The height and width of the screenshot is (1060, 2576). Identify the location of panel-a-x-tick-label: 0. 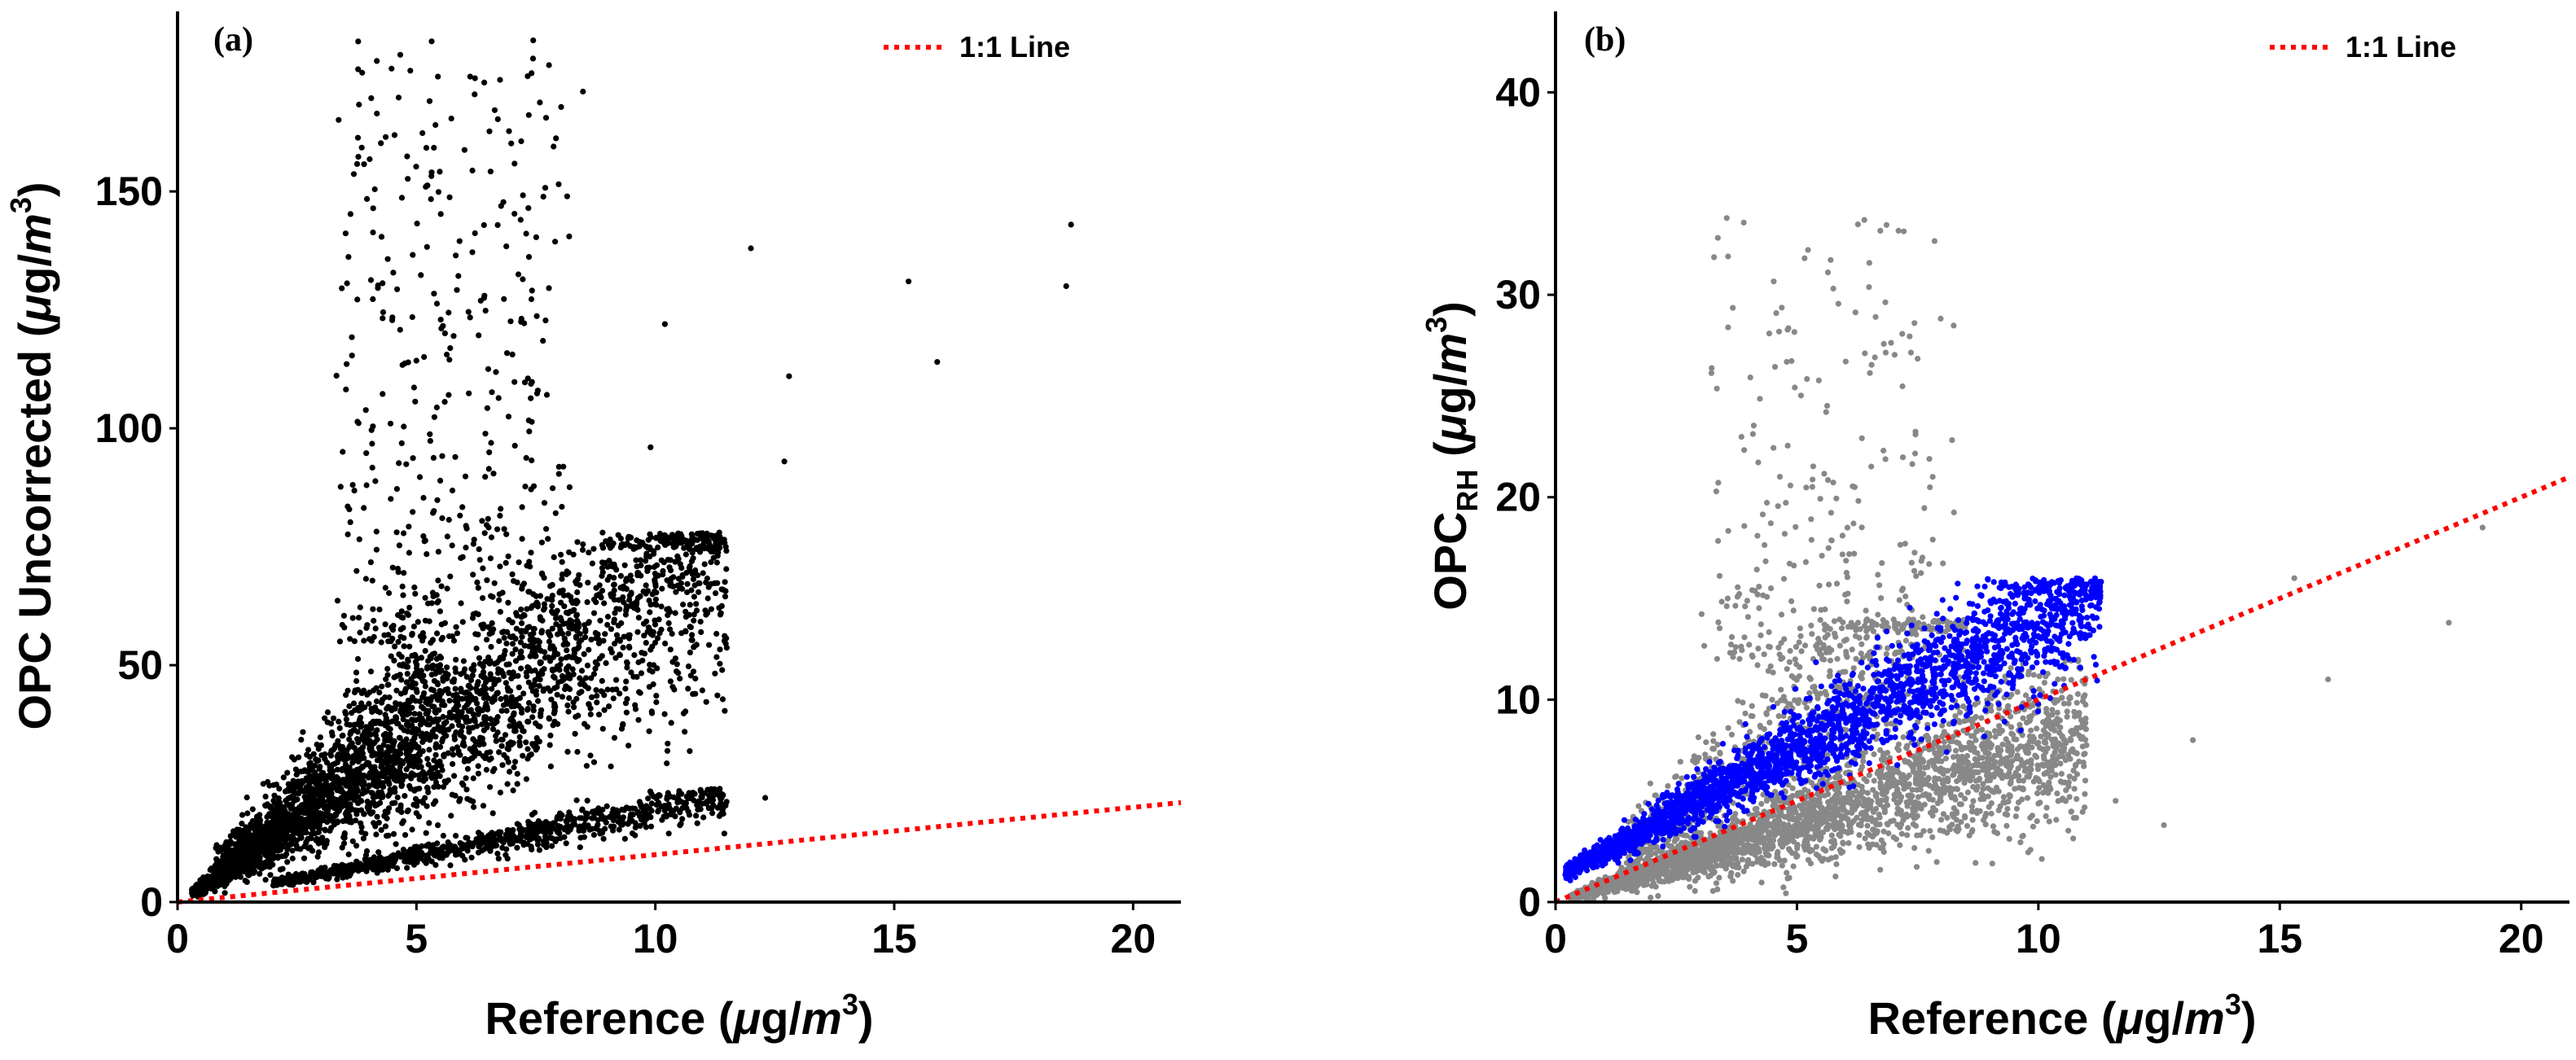
(177, 938).